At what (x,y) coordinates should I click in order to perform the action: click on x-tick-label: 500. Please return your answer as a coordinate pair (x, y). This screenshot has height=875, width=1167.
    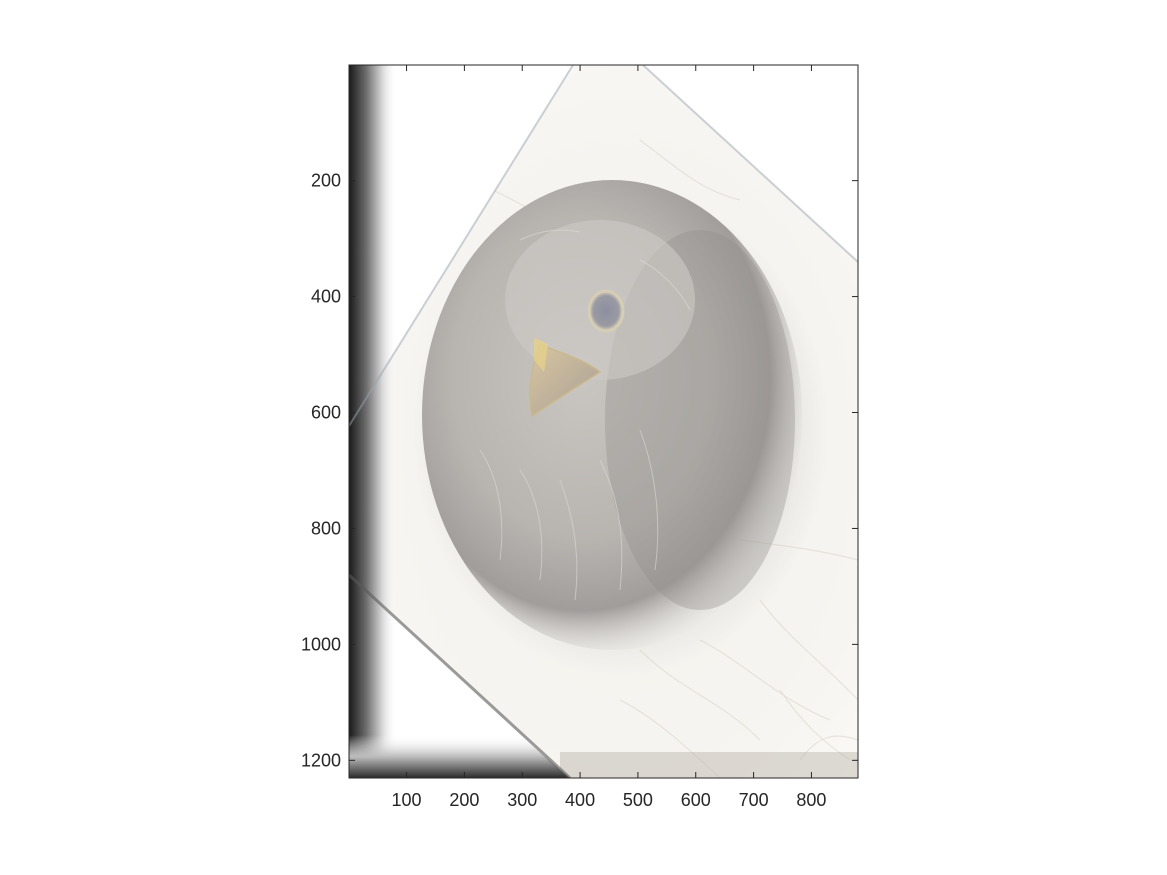
    Looking at the image, I should click on (638, 800).